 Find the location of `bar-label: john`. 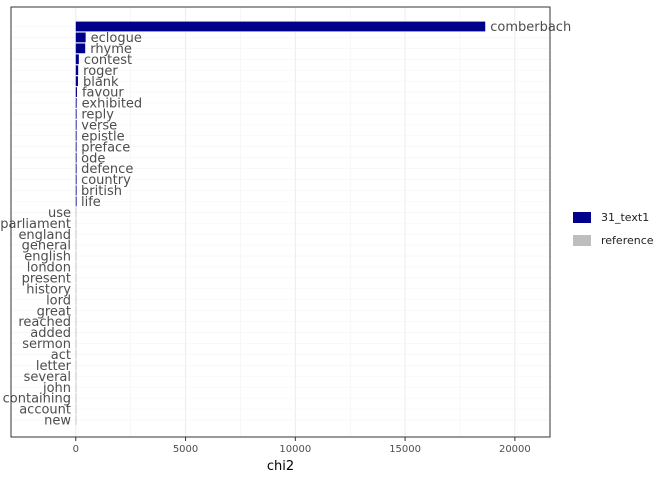

bar-label: john is located at coordinates (56, 388).